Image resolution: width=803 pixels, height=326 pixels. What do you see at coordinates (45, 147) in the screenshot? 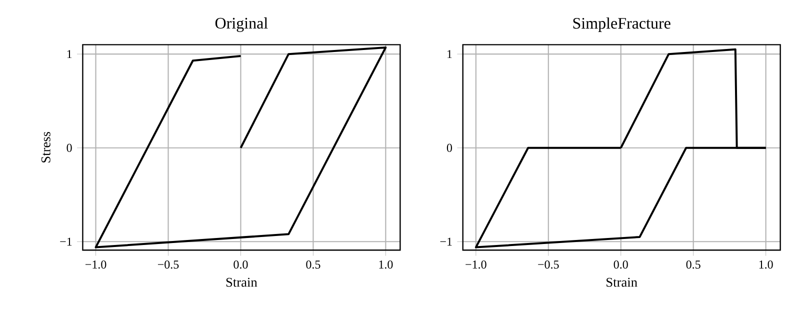
I see `y-axis-title: Stress` at bounding box center [45, 147].